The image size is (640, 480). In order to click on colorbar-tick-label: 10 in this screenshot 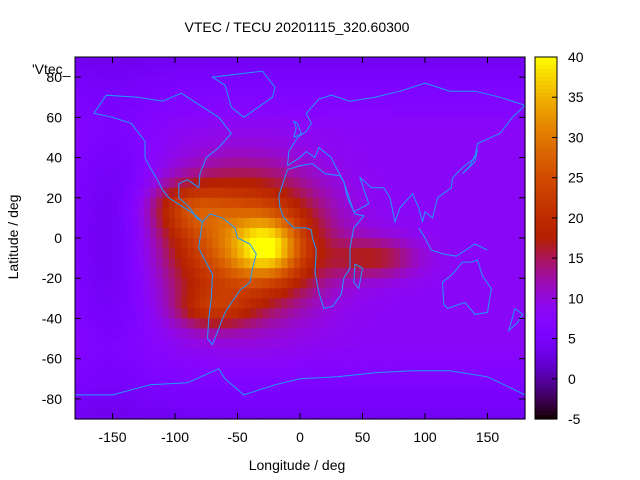, I will do `click(576, 298)`.